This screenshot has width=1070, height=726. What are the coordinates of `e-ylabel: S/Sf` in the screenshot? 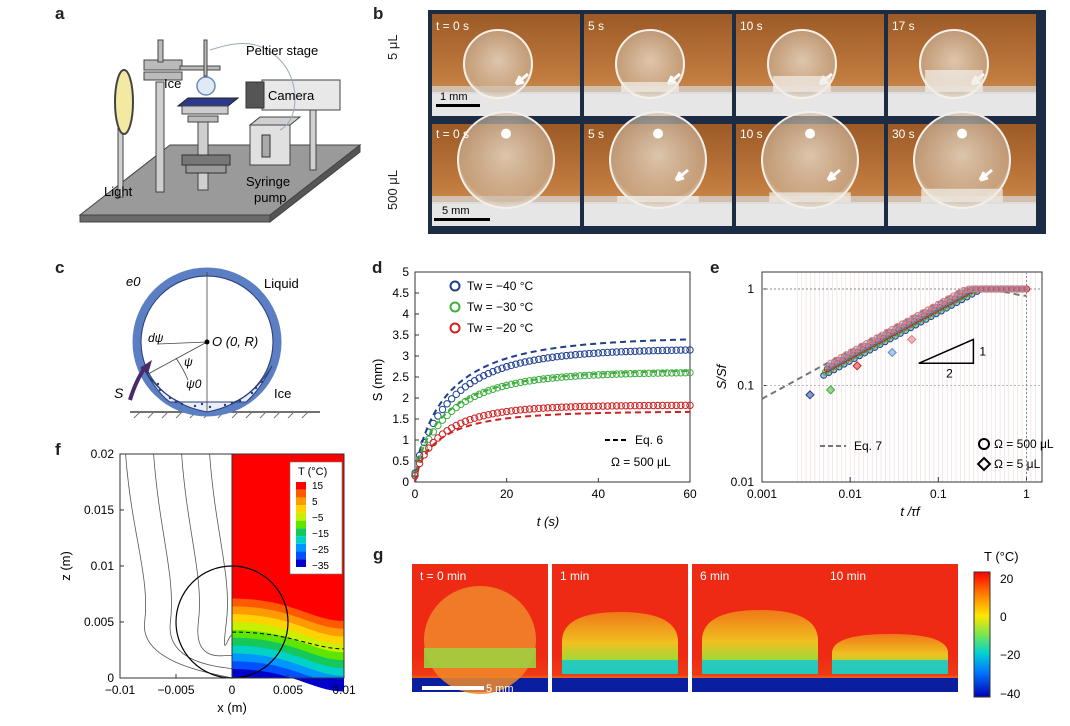 It's located at (721, 376).